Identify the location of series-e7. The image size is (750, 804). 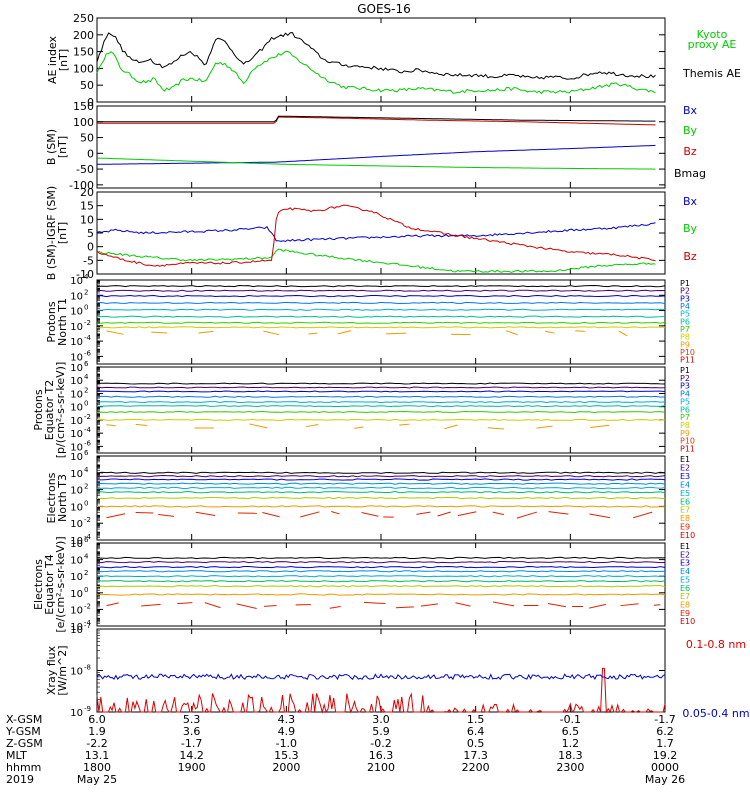
(381, 586).